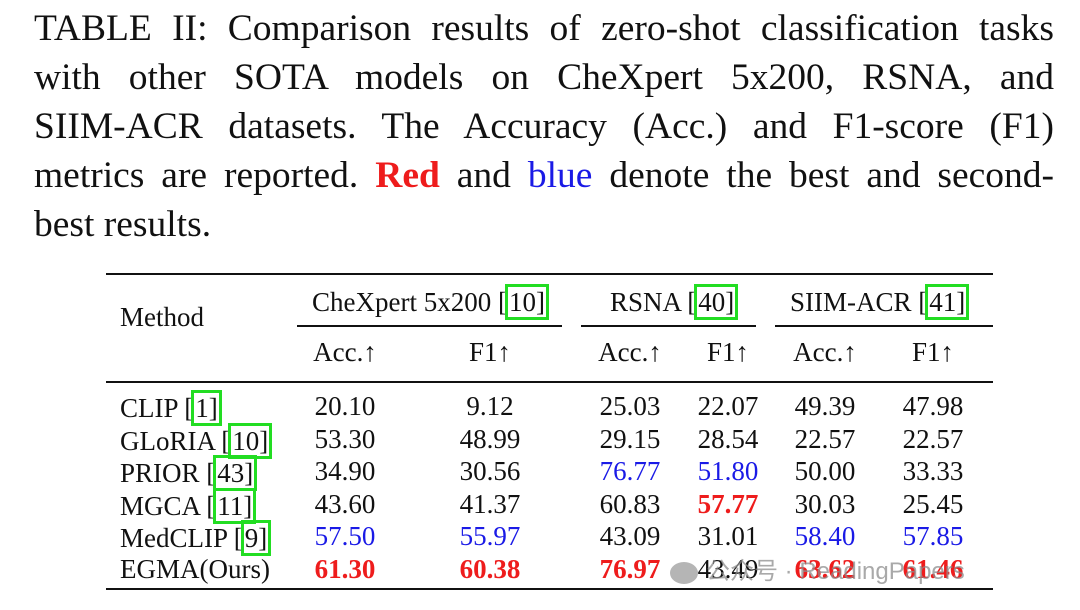 The image size is (1080, 610). I want to click on method-name: CLIP [, so click(157, 408).